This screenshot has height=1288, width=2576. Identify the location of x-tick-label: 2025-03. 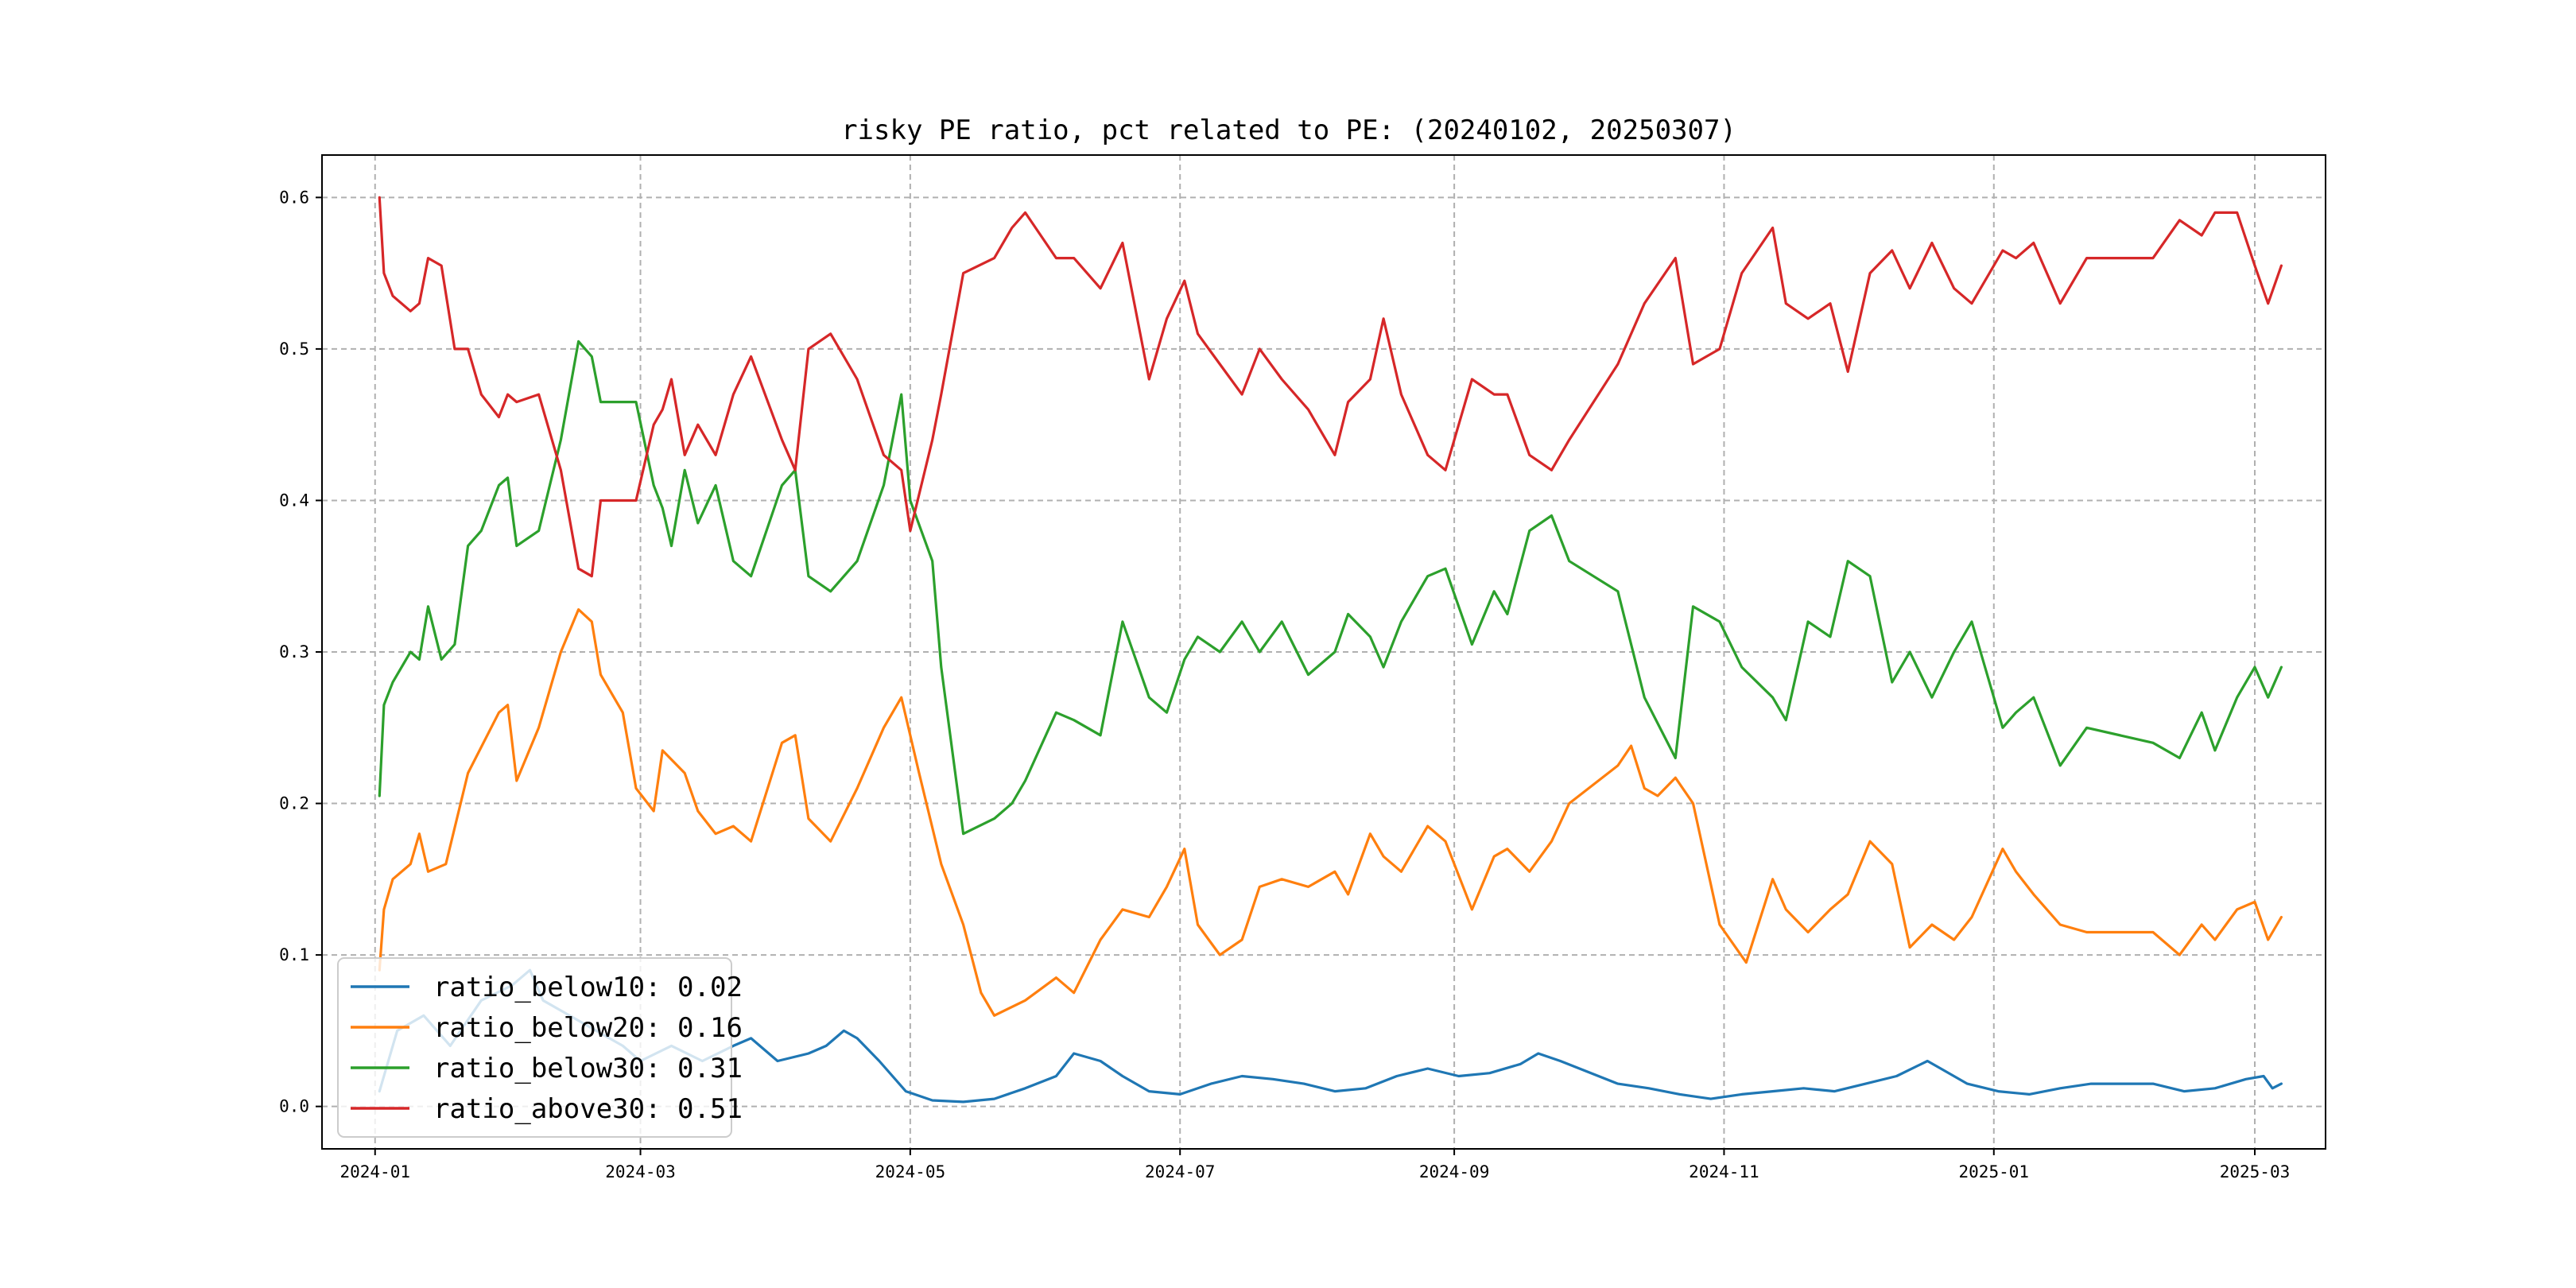
(2255, 1171).